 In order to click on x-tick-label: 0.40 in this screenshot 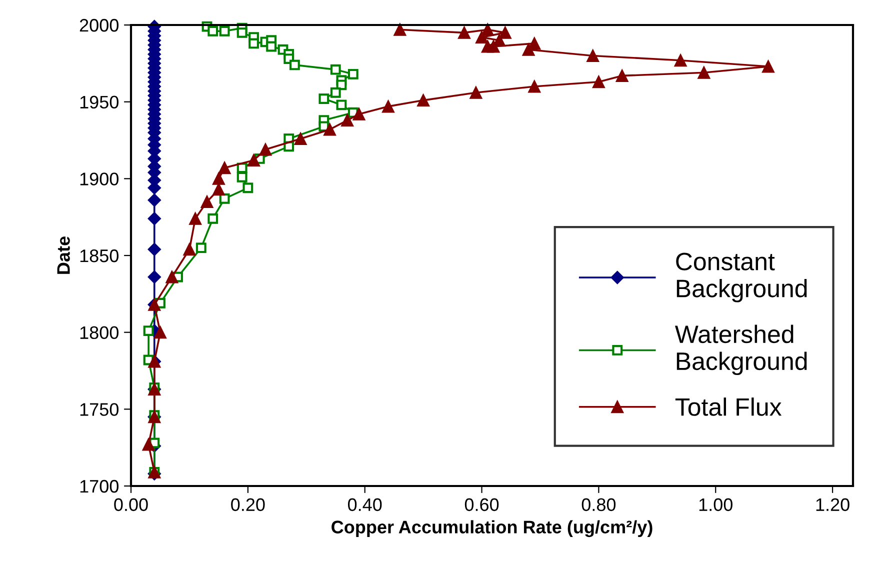, I will do `click(365, 505)`.